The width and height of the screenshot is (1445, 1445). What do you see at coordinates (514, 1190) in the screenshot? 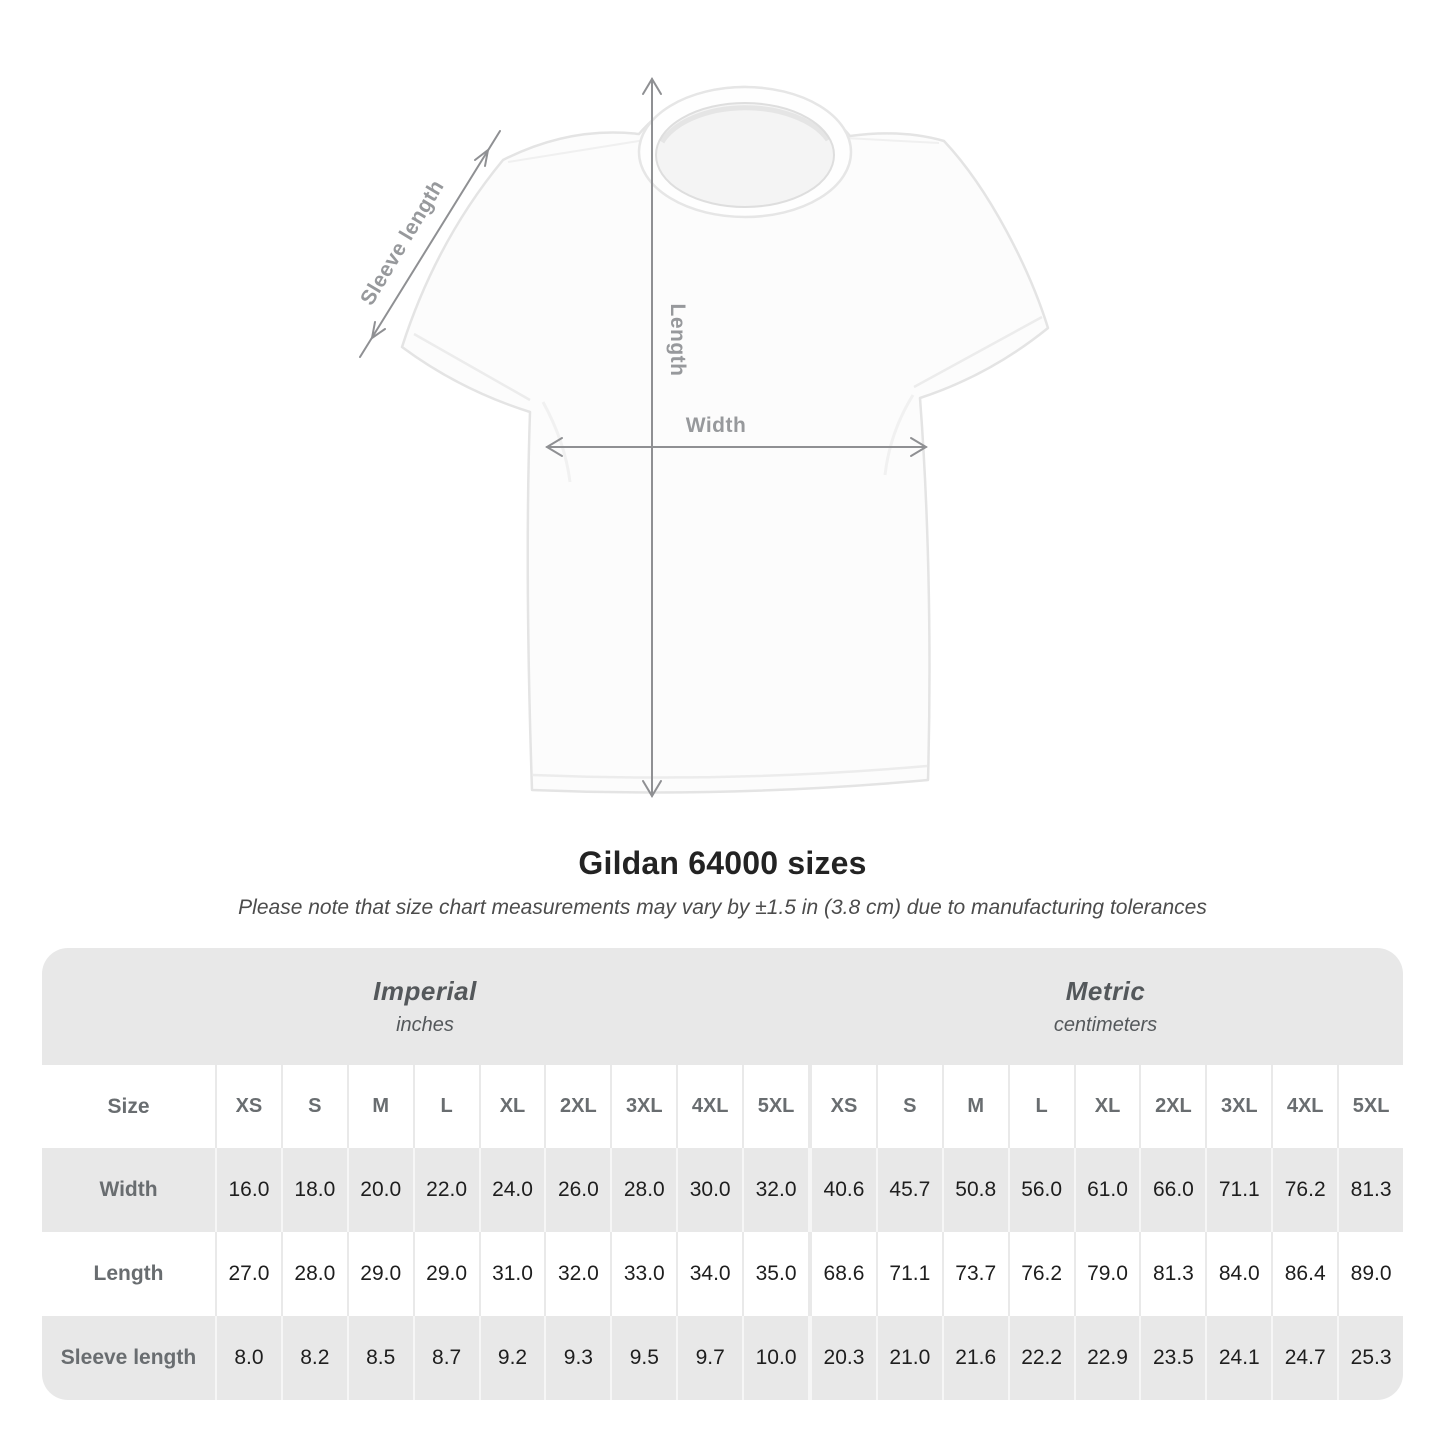
I see `table-cell: 24.0` at bounding box center [514, 1190].